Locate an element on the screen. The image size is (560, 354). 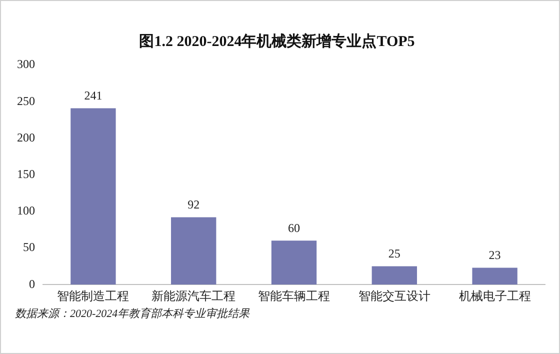
x-tick-label: 智能车辆工程 is located at coordinates (294, 295).